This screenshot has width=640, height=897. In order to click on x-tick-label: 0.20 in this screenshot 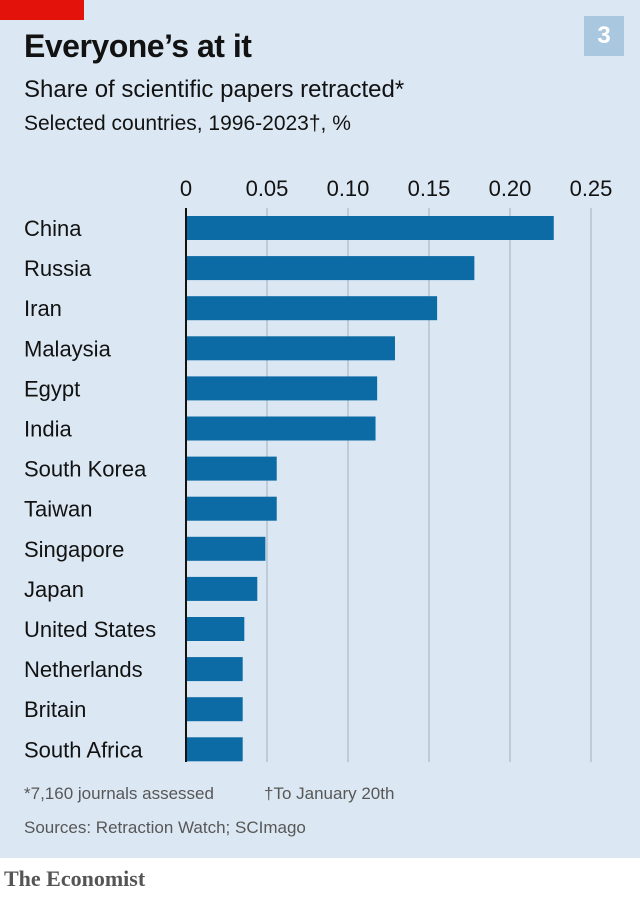, I will do `click(510, 188)`.